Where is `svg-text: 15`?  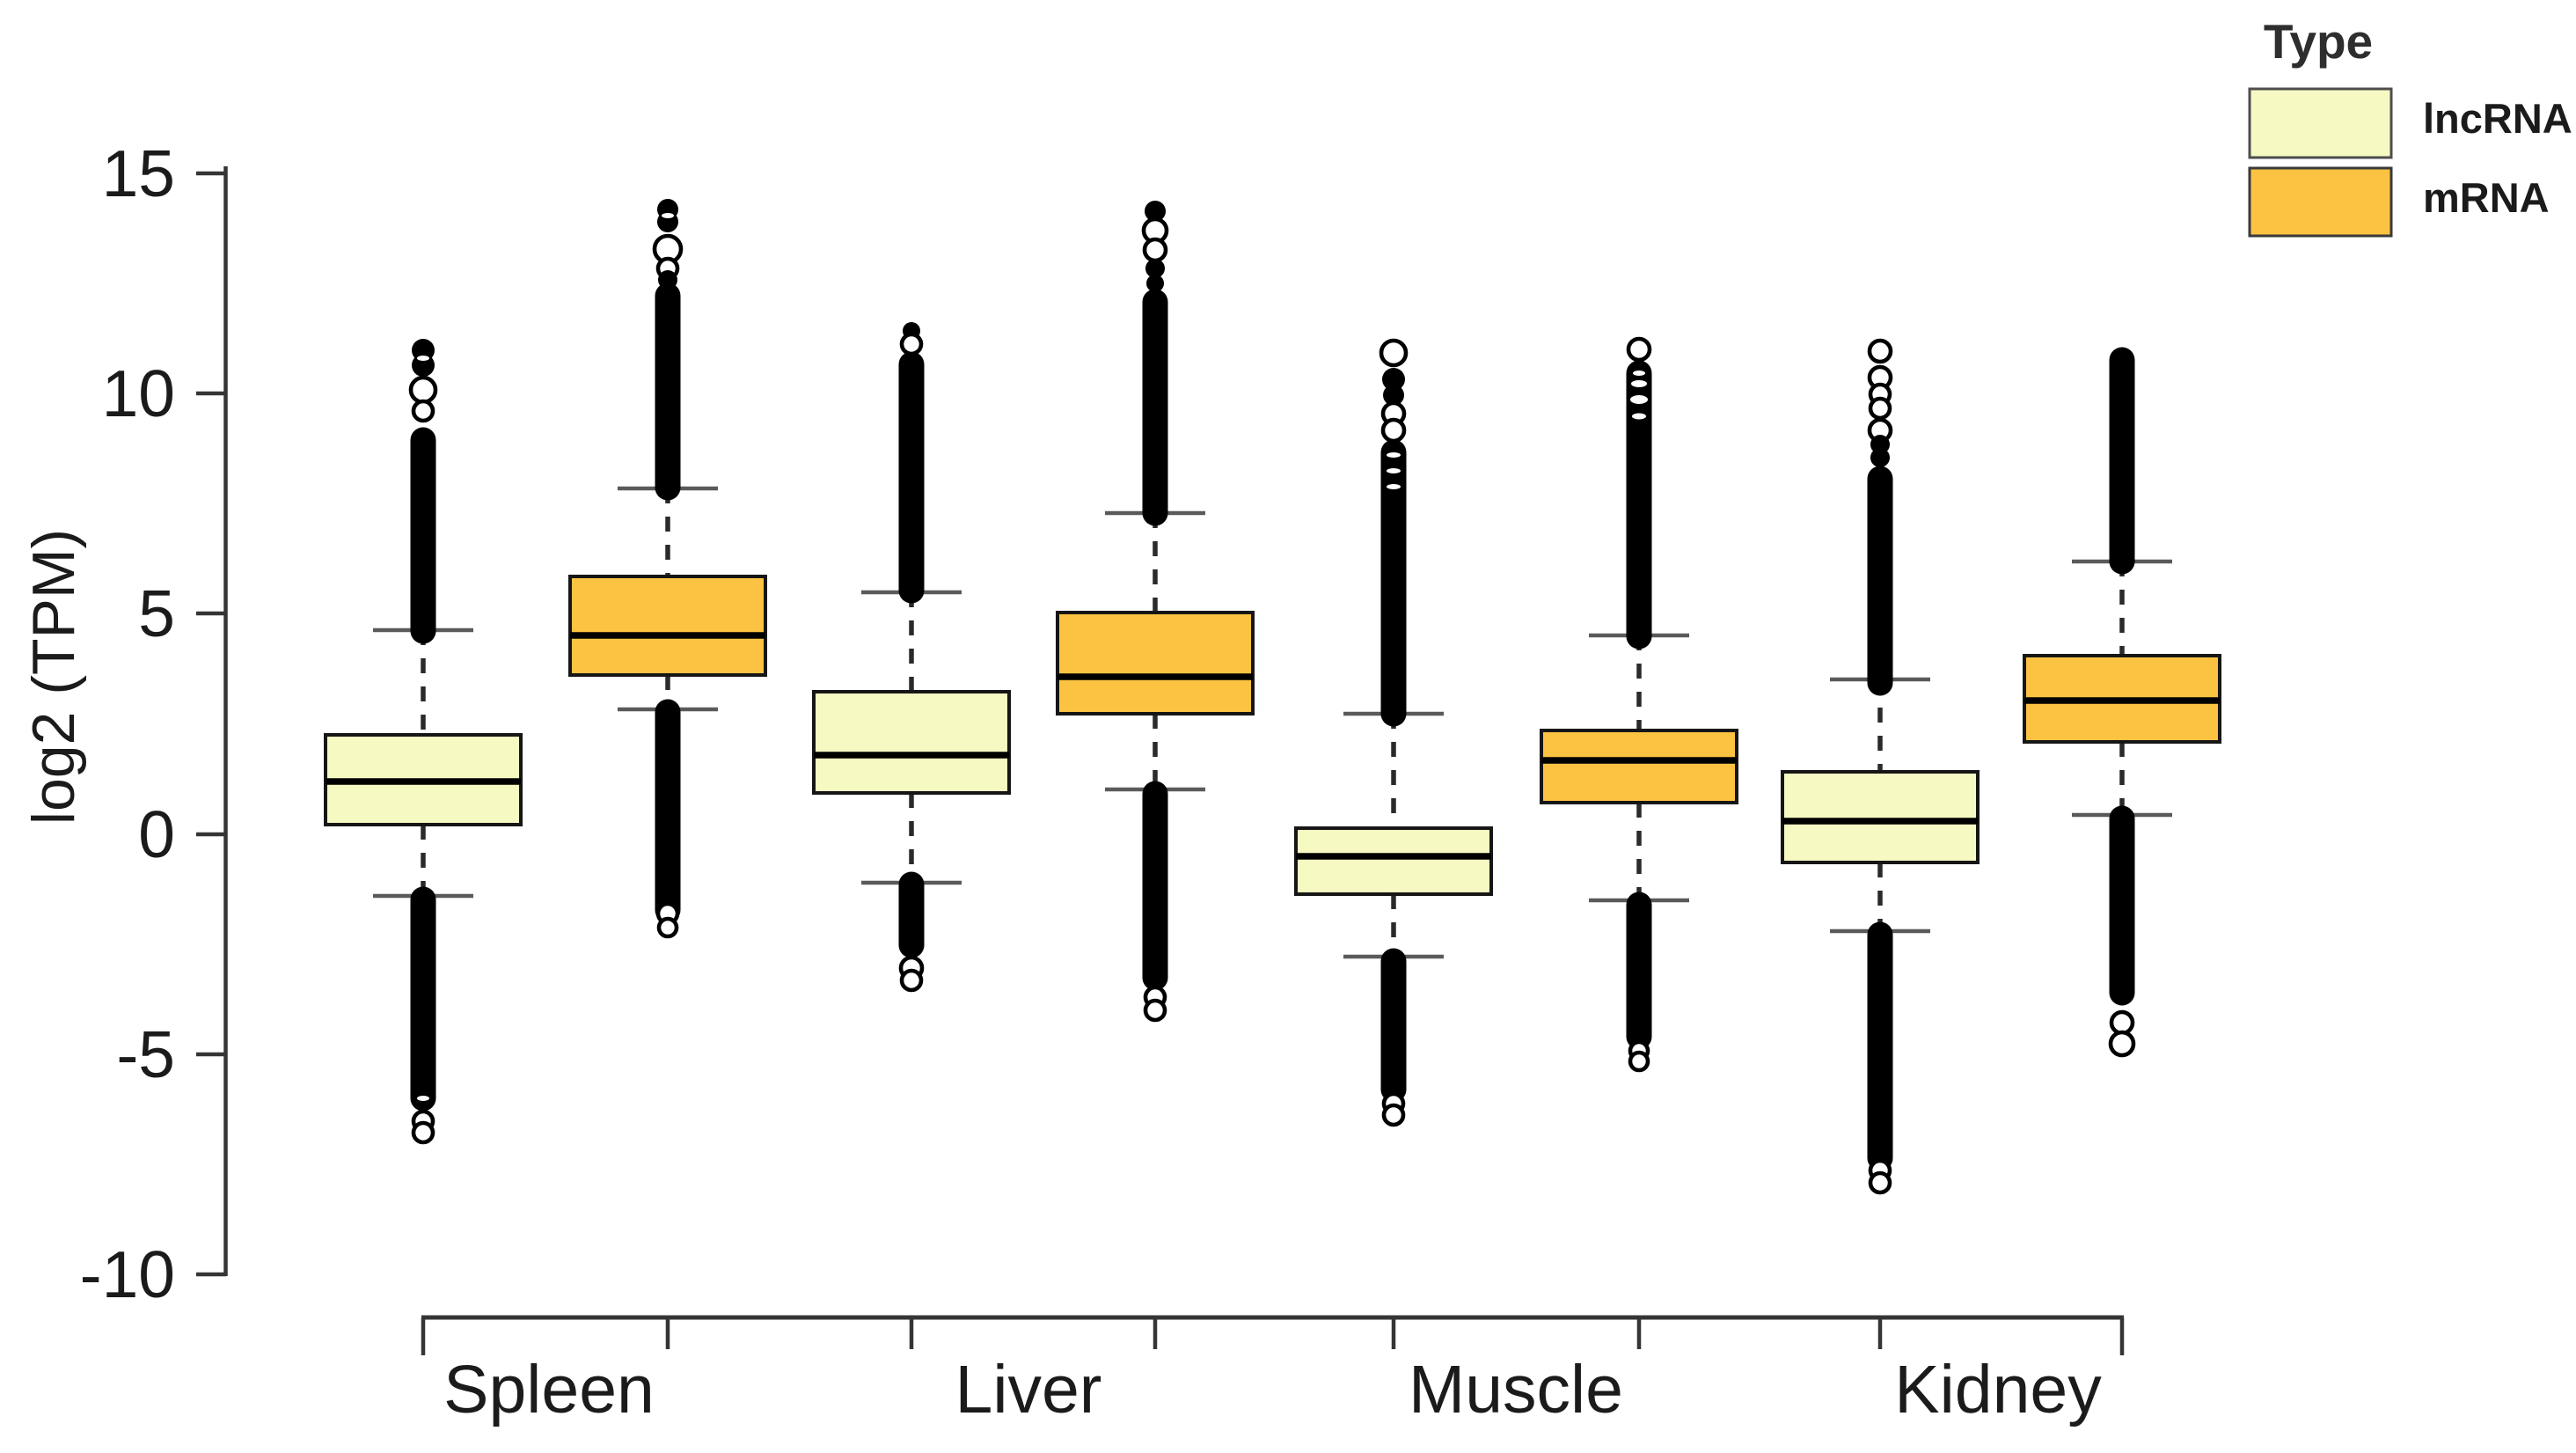 svg-text: 15 is located at coordinates (138, 173).